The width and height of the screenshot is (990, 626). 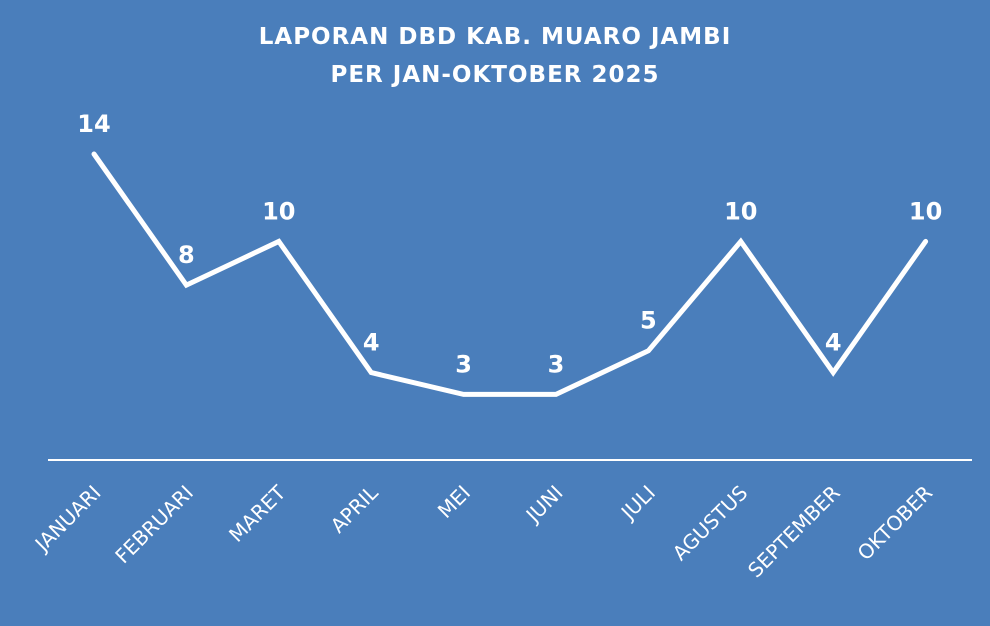 I want to click on x-tick-label: AGUSTUS, so click(x=710, y=523).